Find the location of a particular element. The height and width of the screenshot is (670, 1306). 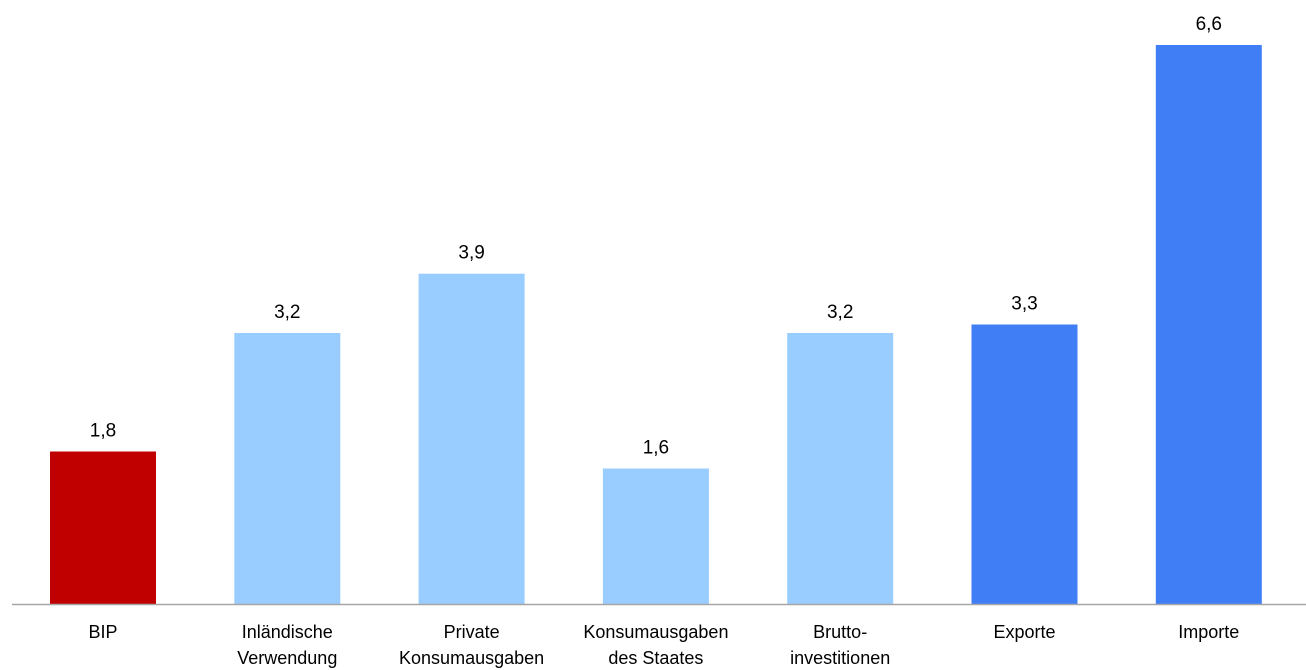

category-label-4-line-1: investitionen is located at coordinates (840, 658).